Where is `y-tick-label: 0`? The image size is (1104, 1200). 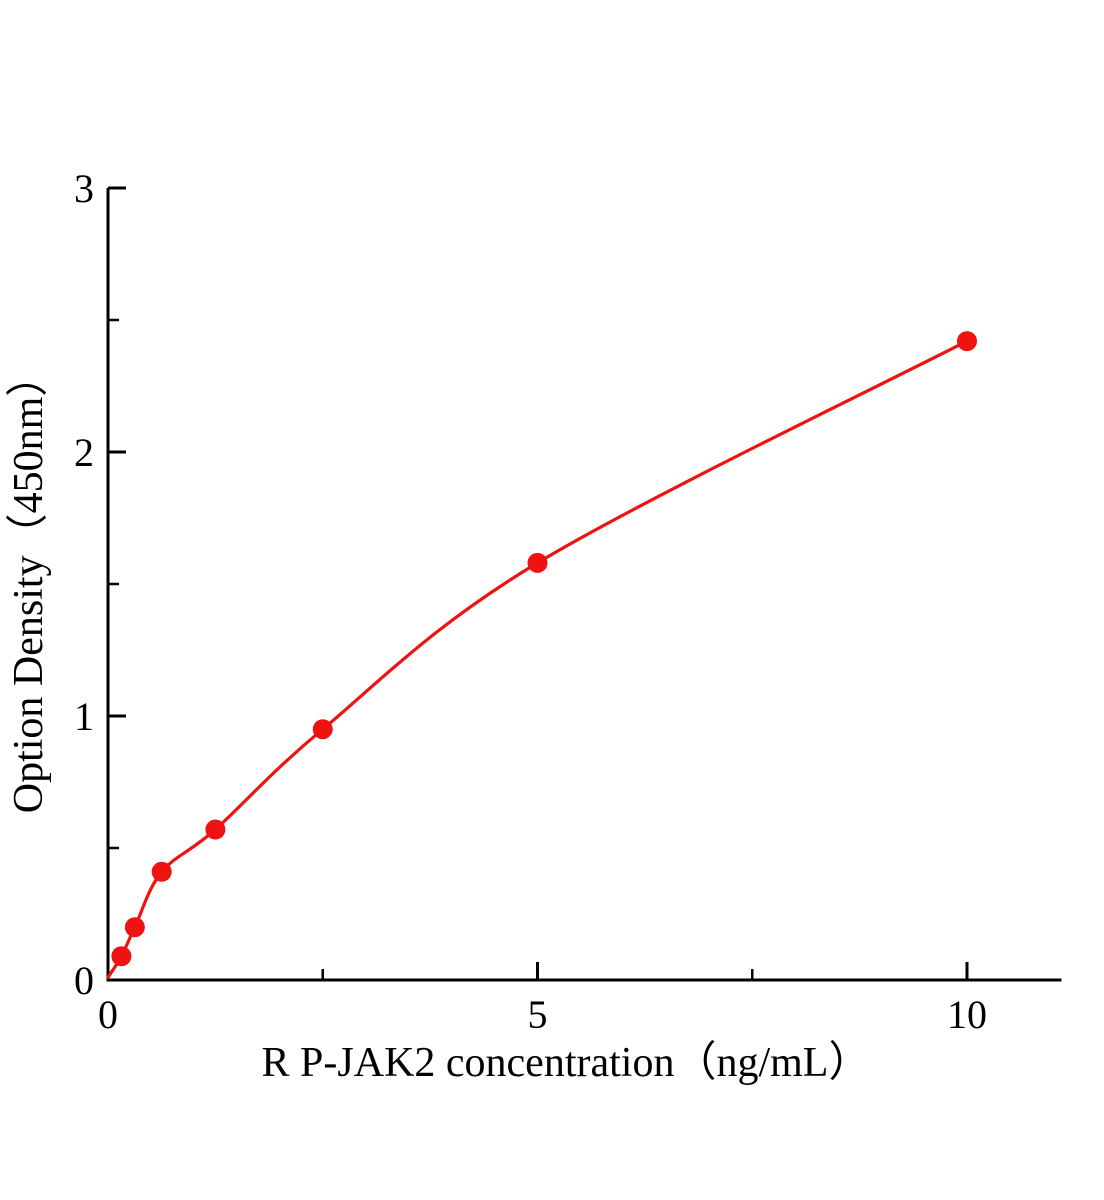
y-tick-label: 0 is located at coordinates (84, 980).